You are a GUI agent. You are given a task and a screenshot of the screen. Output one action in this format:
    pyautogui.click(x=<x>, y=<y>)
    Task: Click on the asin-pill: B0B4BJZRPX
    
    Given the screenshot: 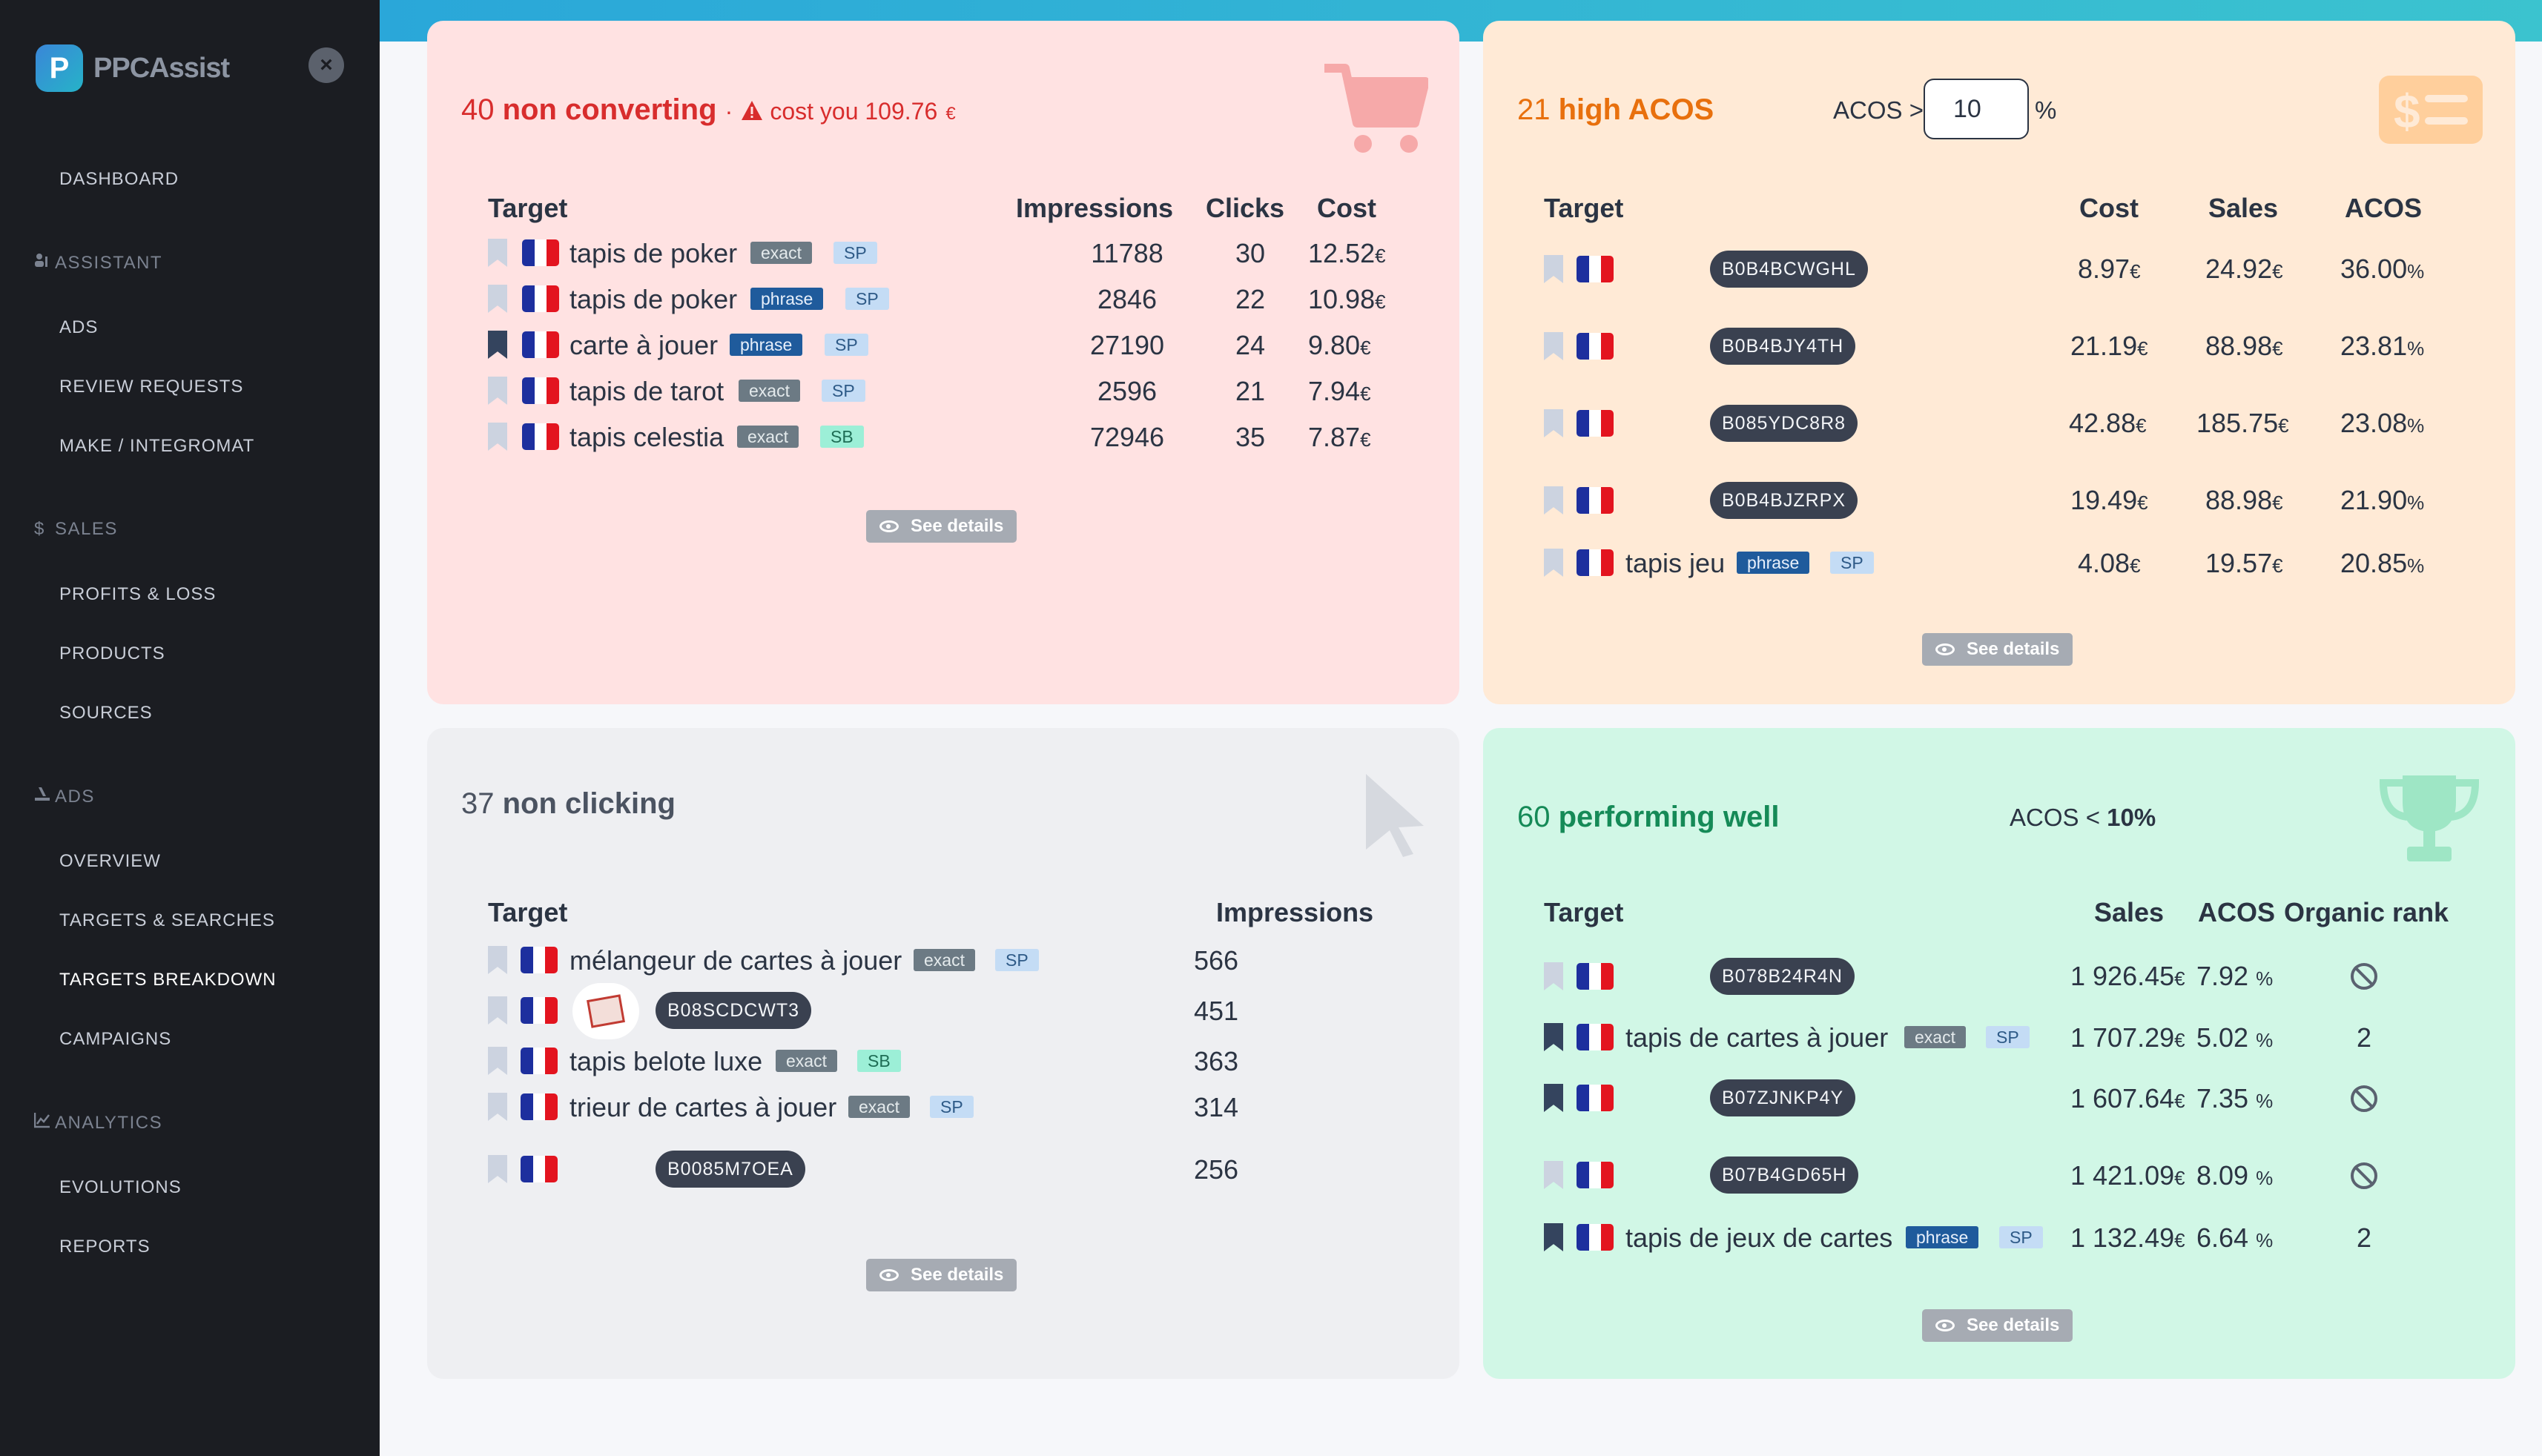 What is the action you would take?
    pyautogui.click(x=1784, y=500)
    